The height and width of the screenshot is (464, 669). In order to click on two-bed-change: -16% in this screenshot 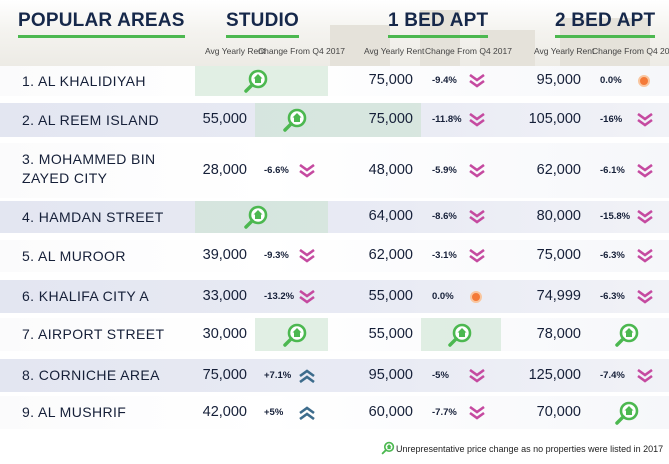, I will do `click(611, 119)`.